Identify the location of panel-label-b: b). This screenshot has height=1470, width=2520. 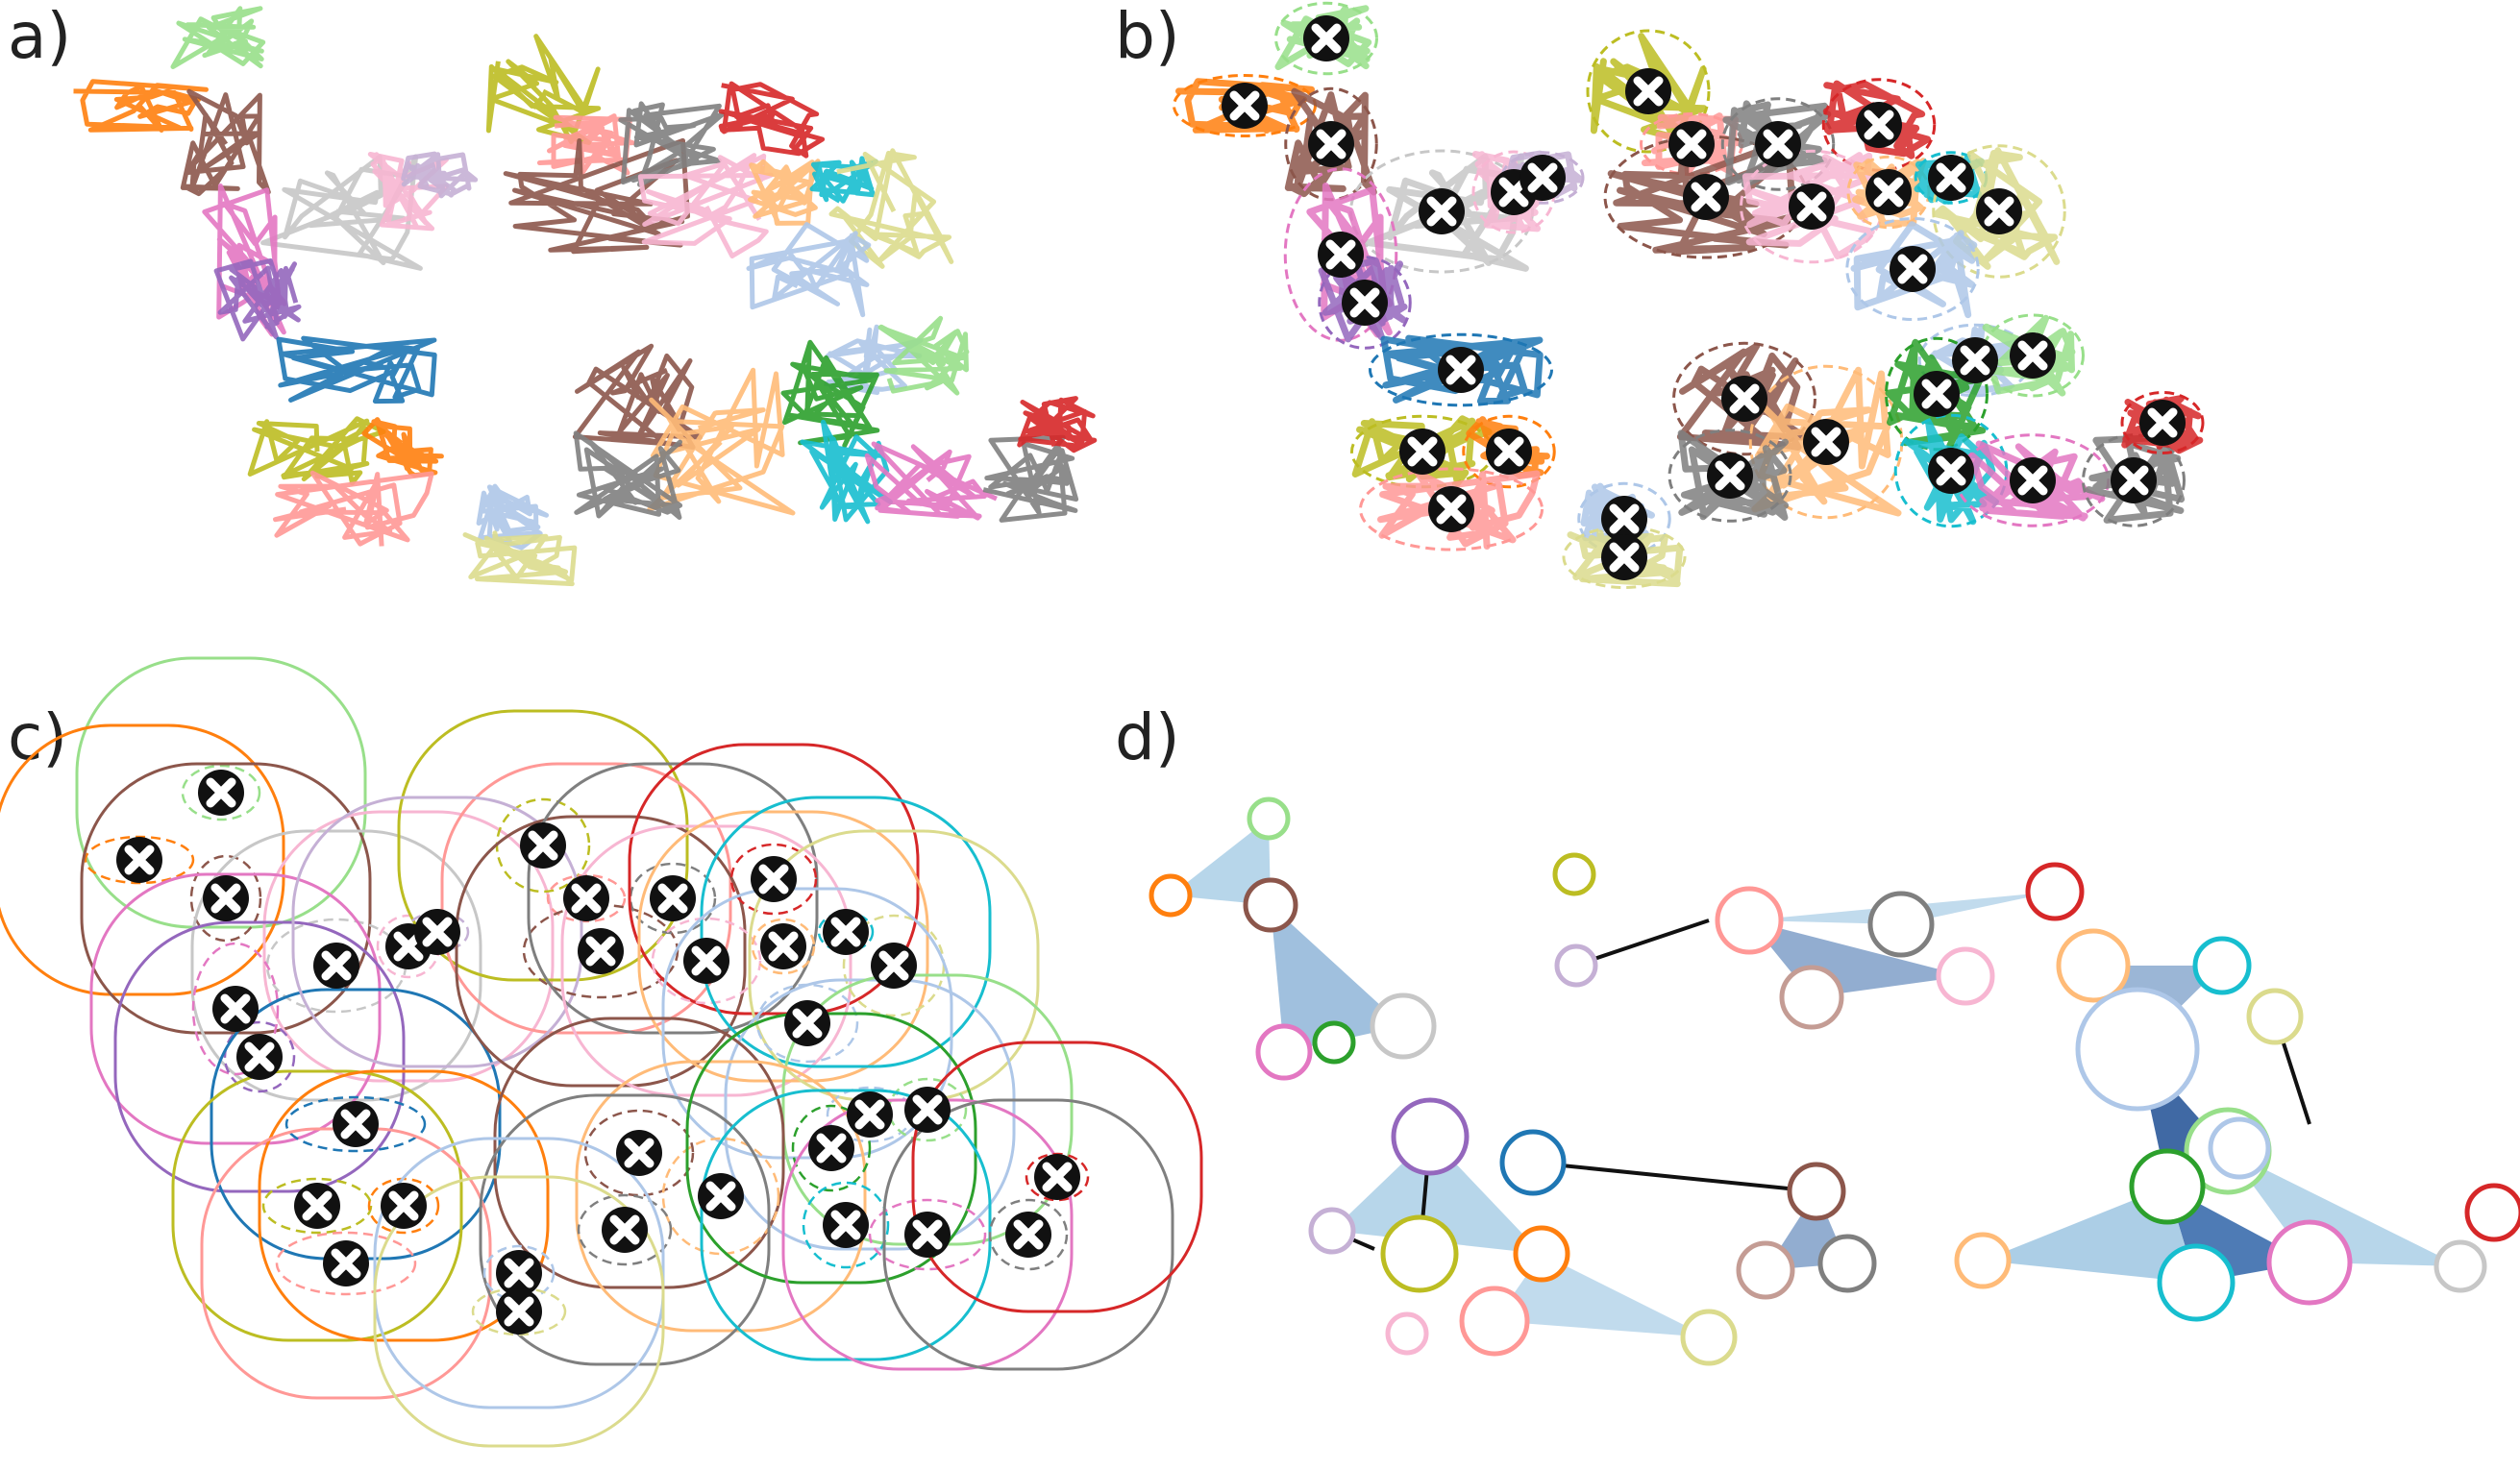
(1147, 36).